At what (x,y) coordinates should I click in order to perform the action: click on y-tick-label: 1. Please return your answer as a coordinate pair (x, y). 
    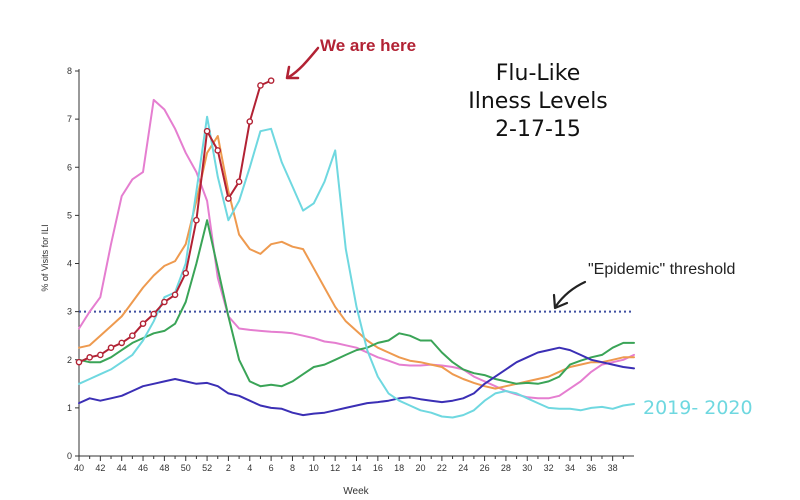
    Looking at the image, I should click on (69, 408).